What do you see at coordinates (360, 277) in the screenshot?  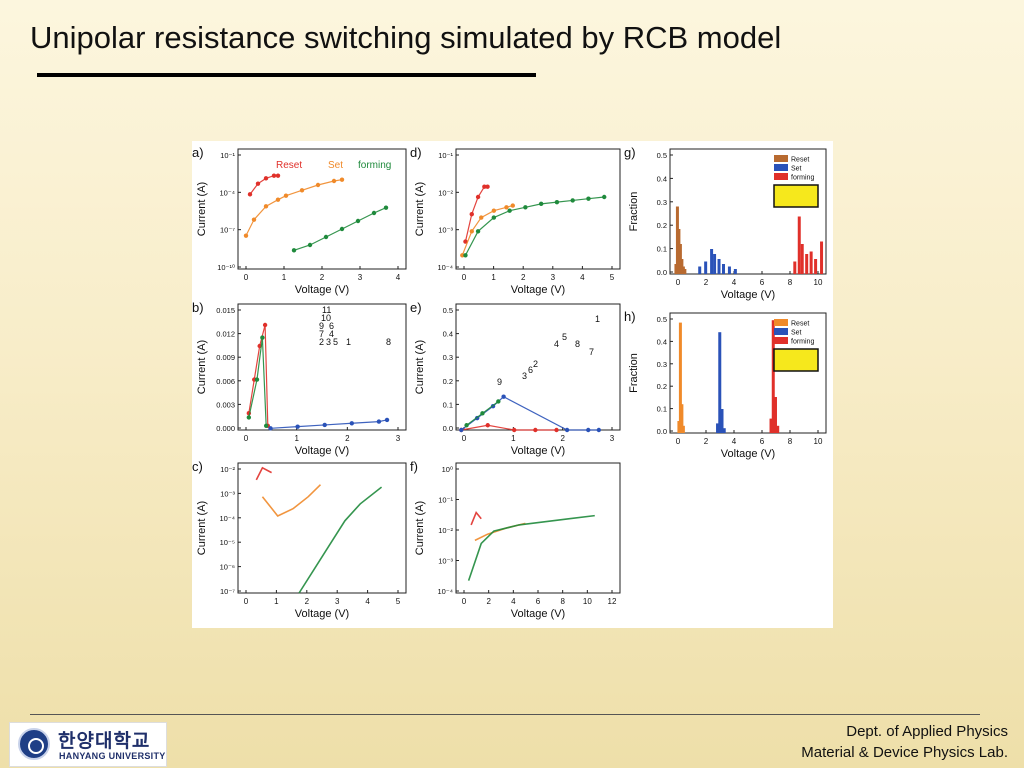 I see `x-tick-label: 3` at bounding box center [360, 277].